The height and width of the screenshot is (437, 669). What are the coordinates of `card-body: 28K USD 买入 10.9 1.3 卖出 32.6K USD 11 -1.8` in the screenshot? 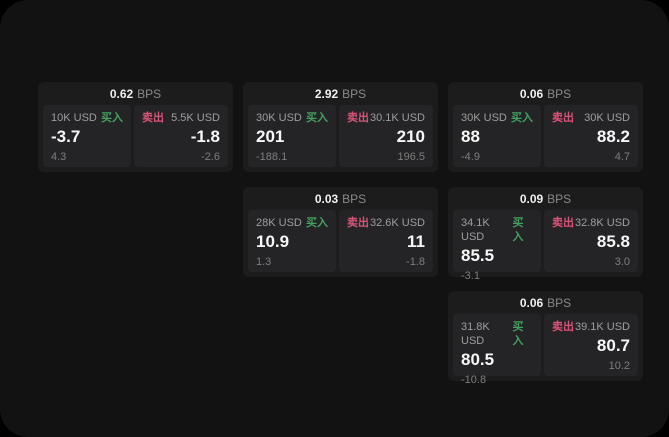 It's located at (340, 243).